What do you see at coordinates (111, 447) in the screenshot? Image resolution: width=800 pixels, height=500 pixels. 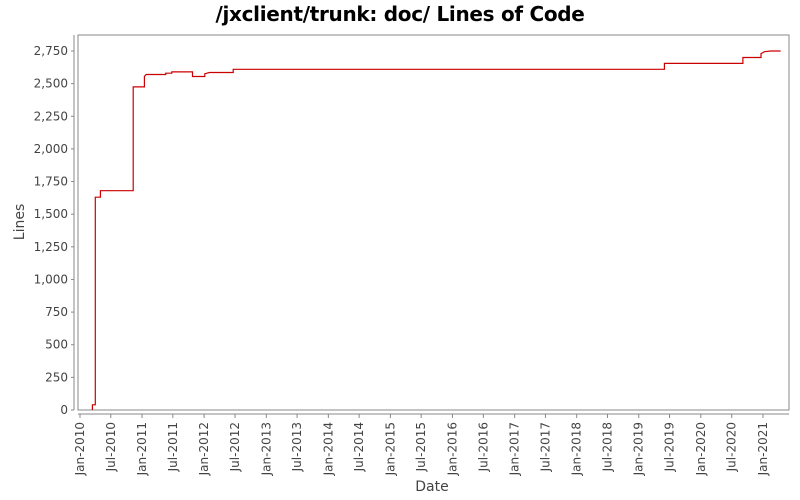 I see `x-tick-label: Jul-2010` at bounding box center [111, 447].